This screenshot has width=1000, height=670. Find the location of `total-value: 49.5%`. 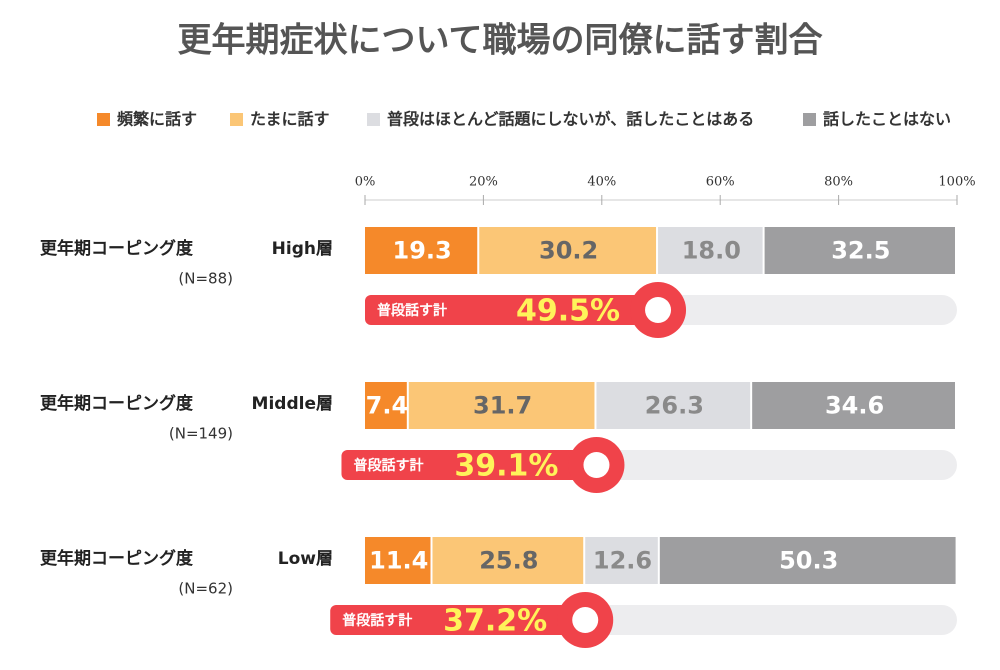

total-value: 49.5% is located at coordinates (568, 311).